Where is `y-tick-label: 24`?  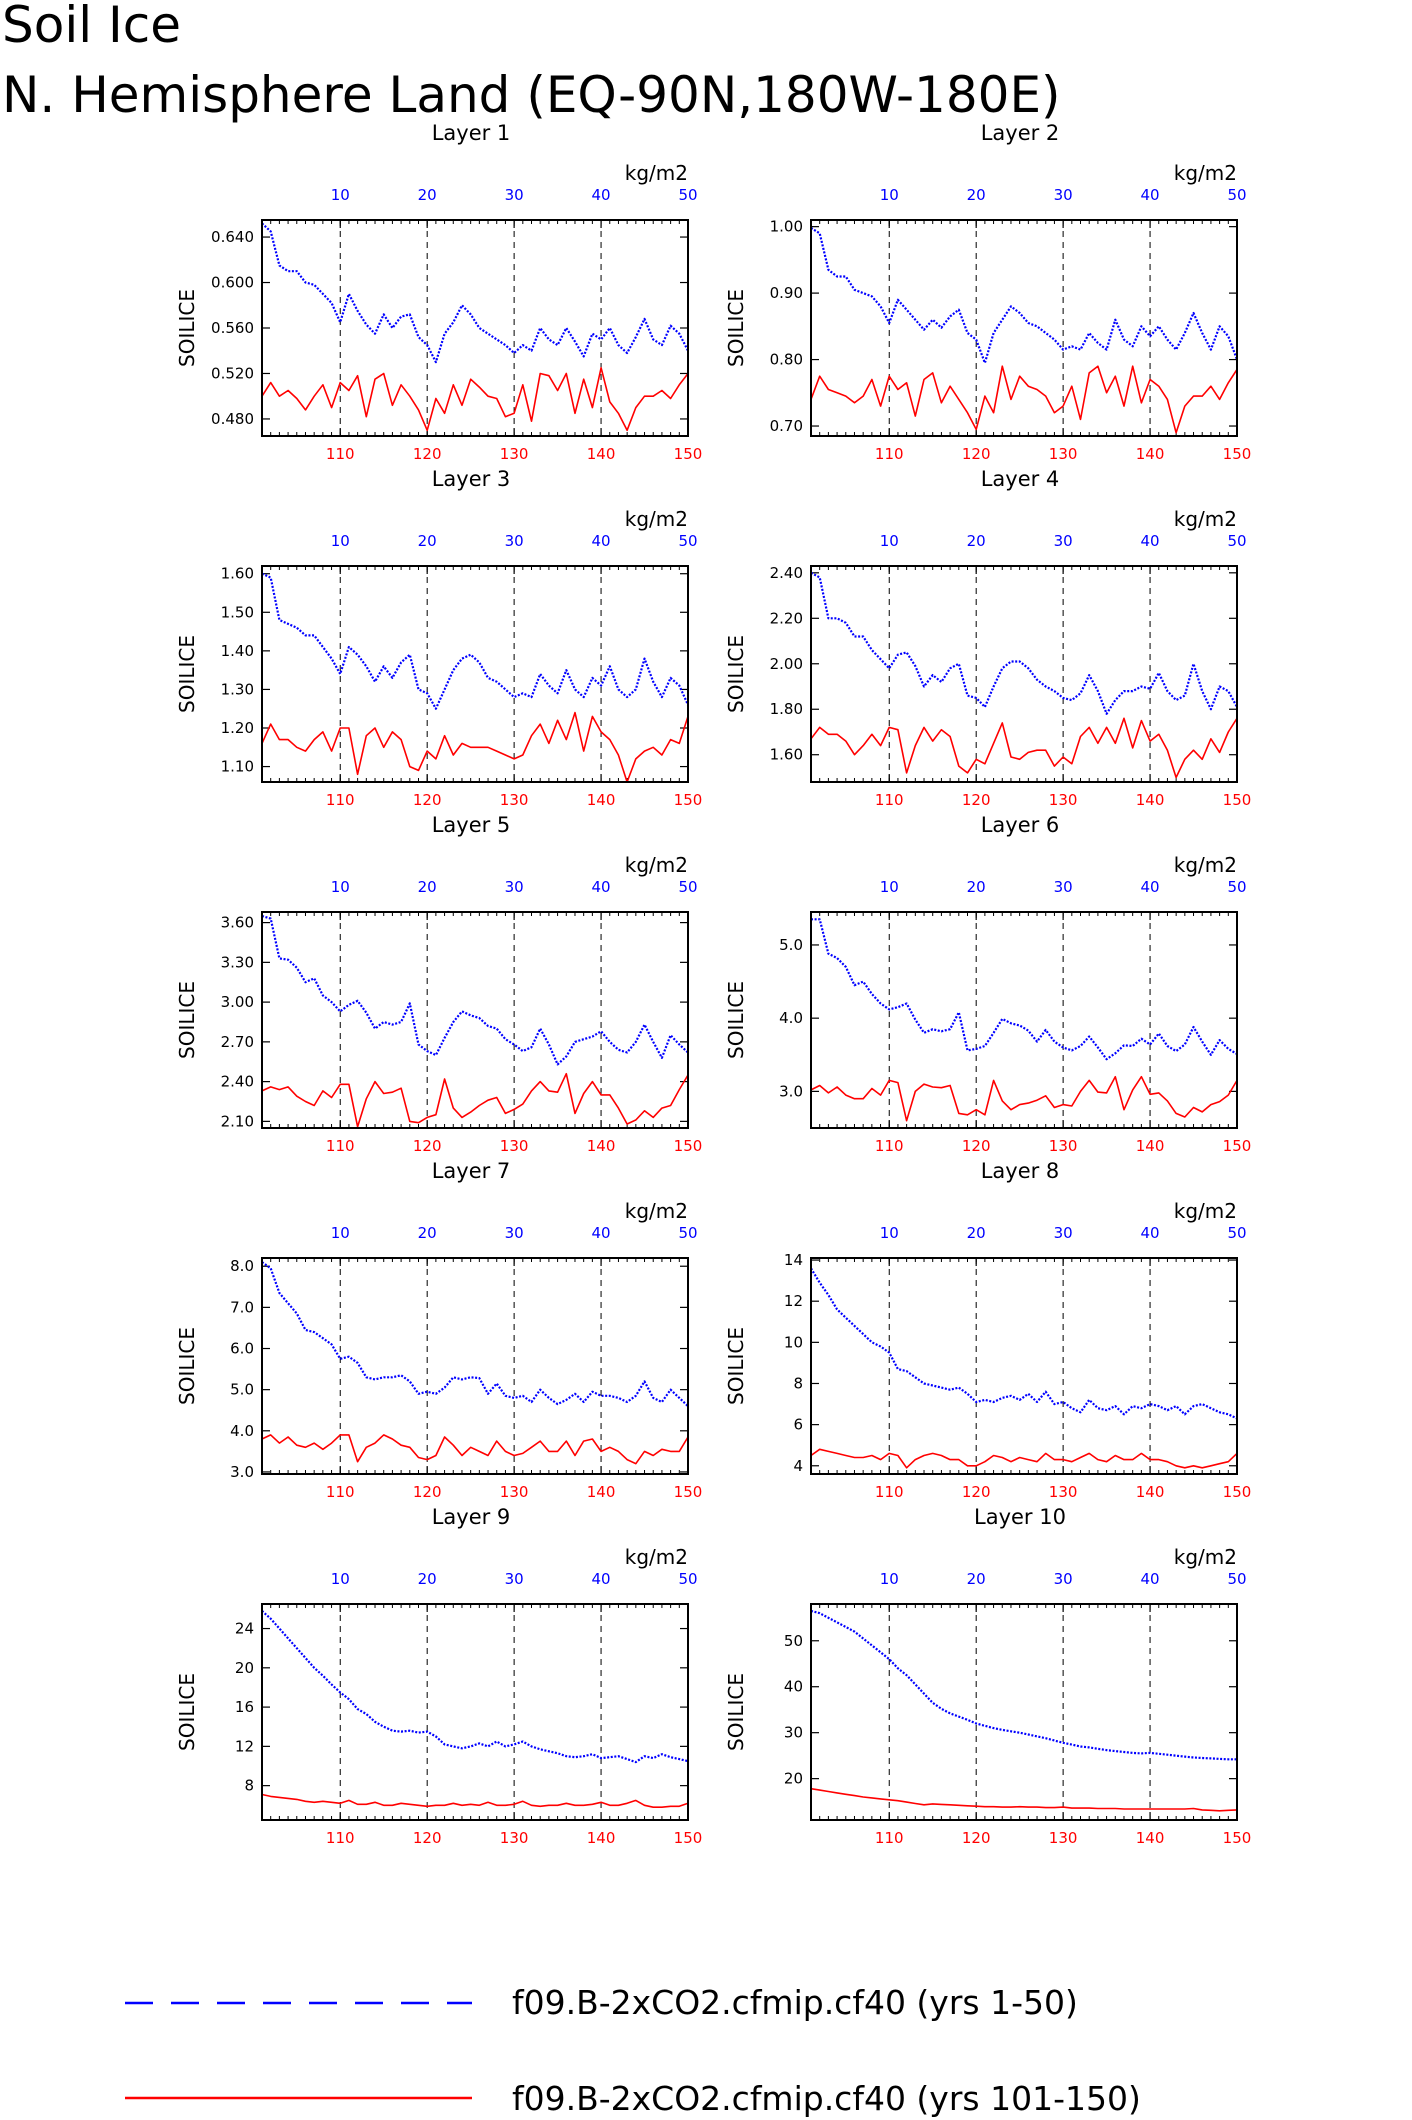
y-tick-label: 24 is located at coordinates (244, 1629).